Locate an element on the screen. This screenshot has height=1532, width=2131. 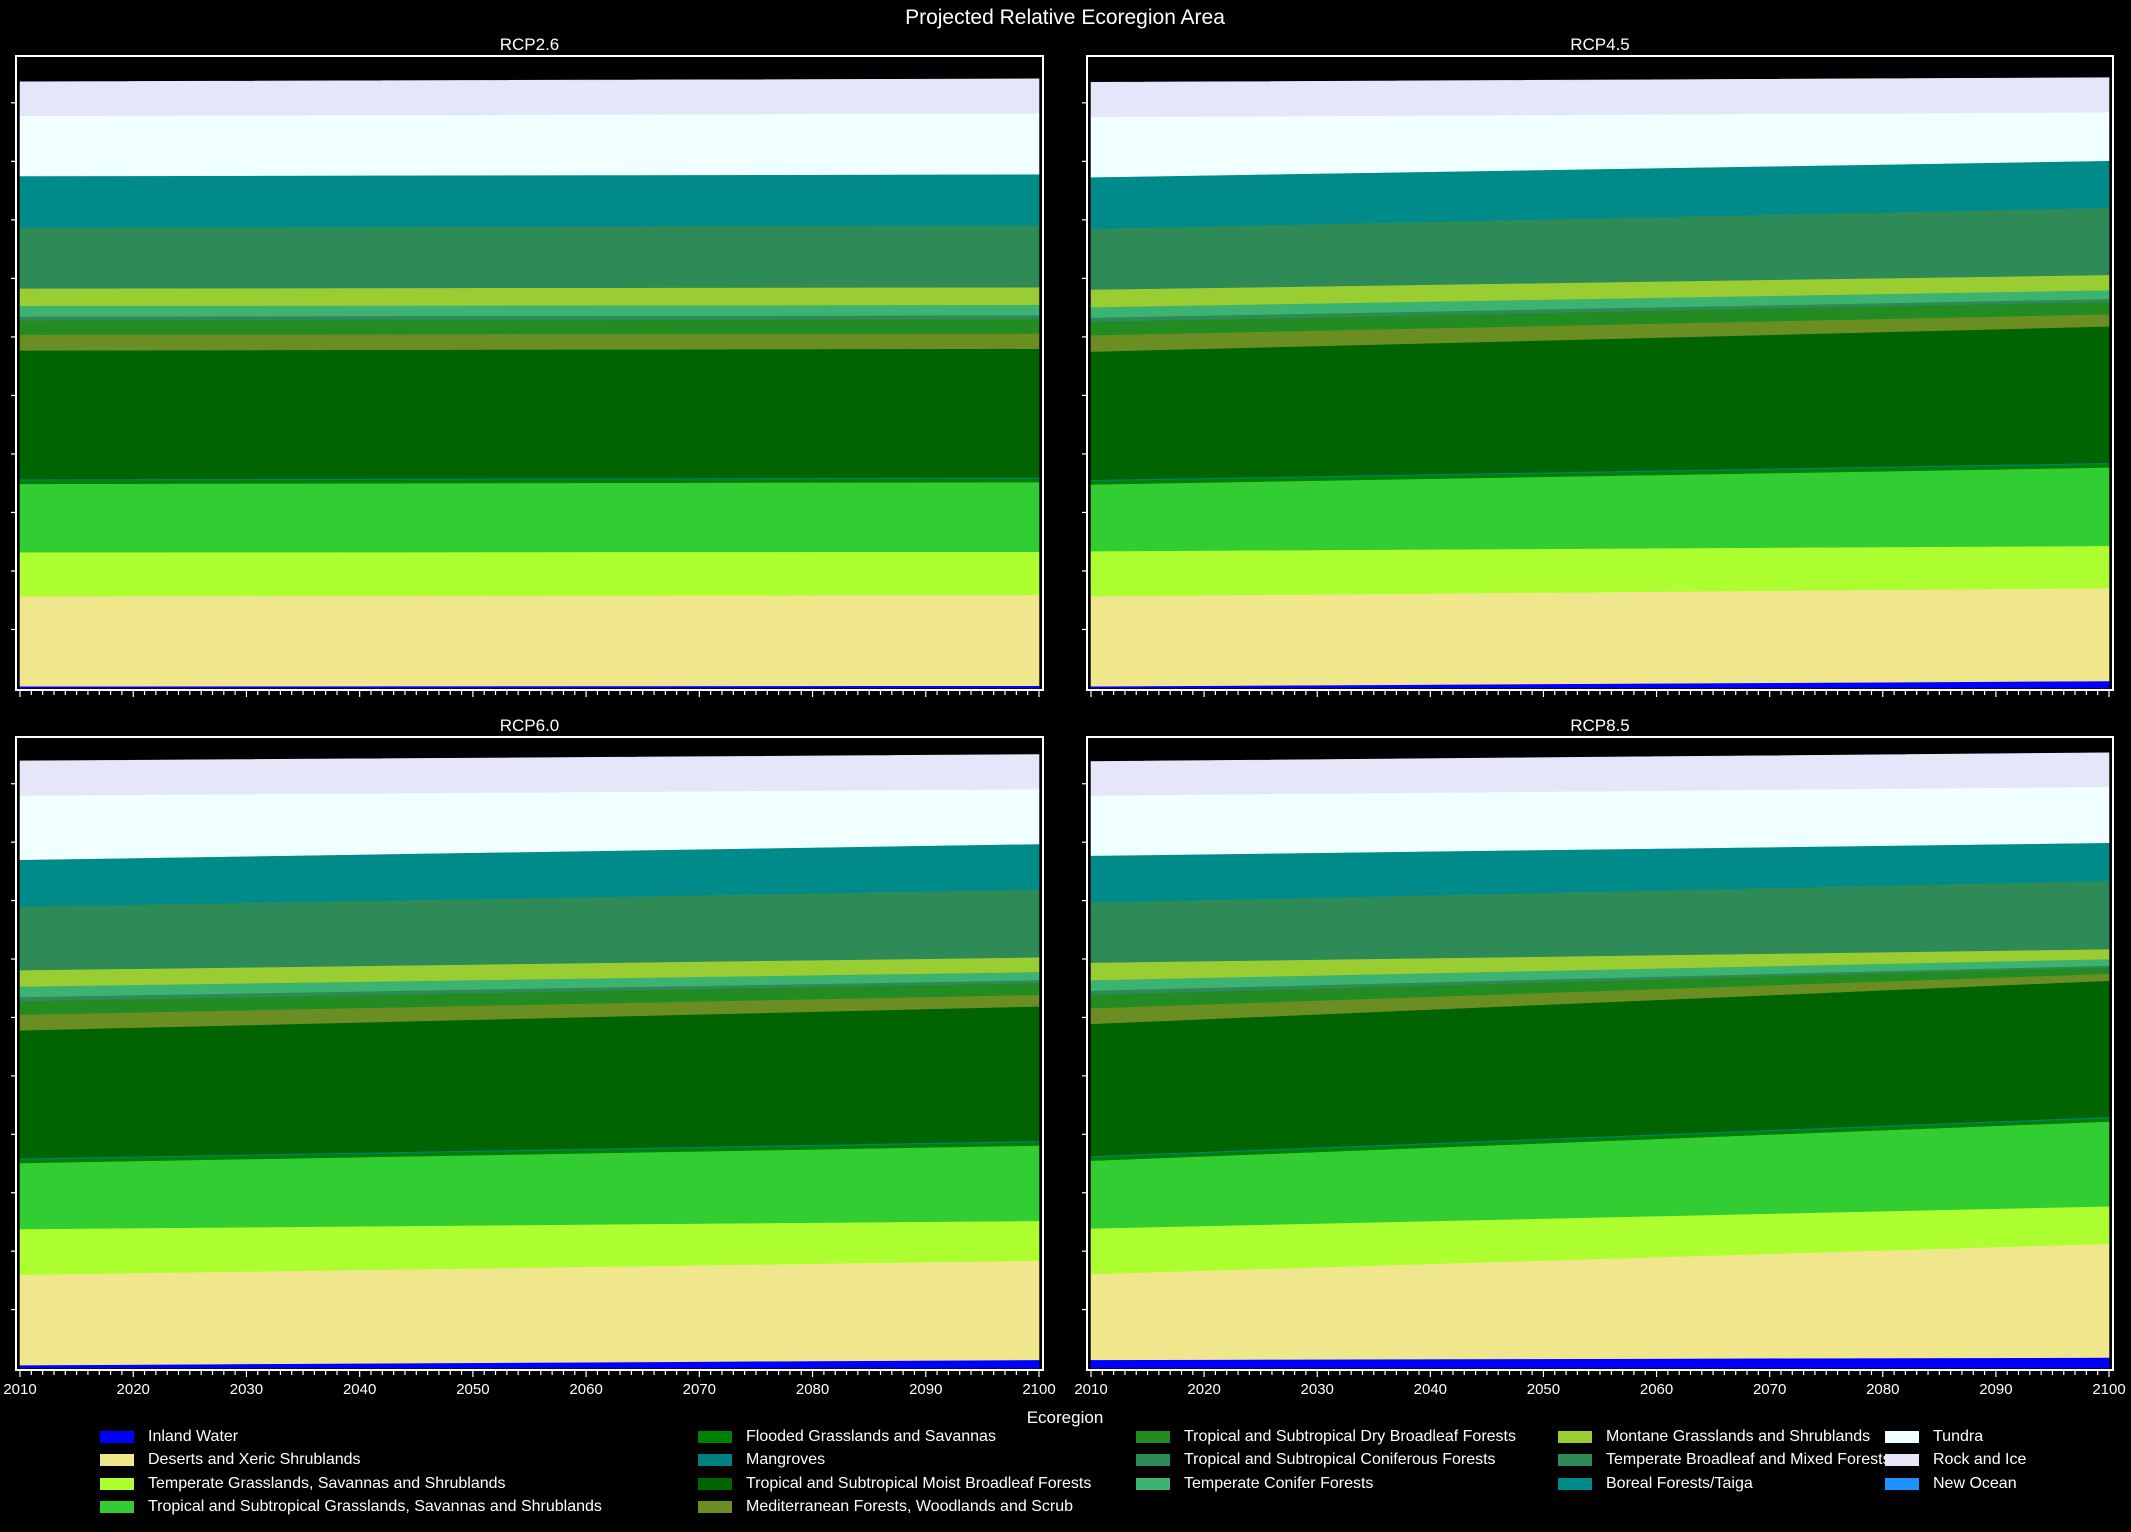
legend-label: Mangroves is located at coordinates (786, 1460).